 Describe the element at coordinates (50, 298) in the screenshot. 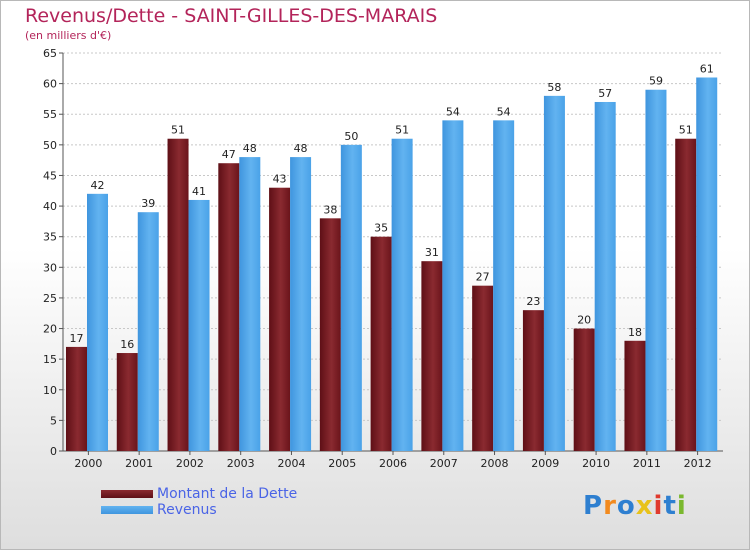

I see `y-tick-label: 25` at that location.